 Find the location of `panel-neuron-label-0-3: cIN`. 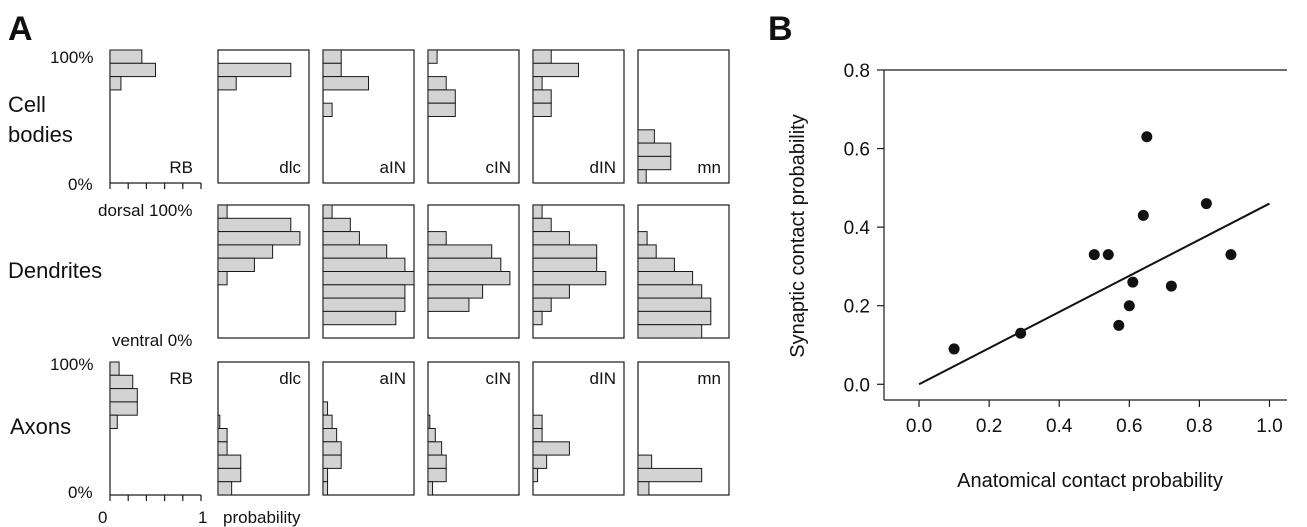

panel-neuron-label-0-3: cIN is located at coordinates (499, 167).